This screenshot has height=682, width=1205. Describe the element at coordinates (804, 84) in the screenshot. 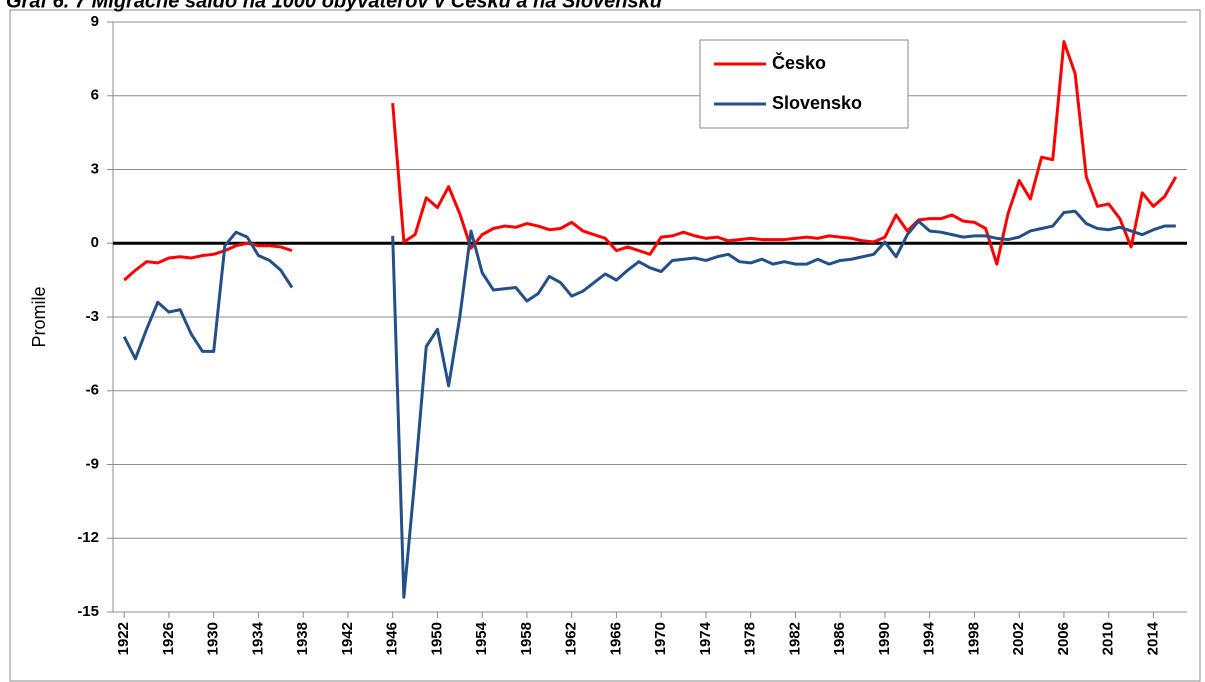

I see `legend-box` at that location.